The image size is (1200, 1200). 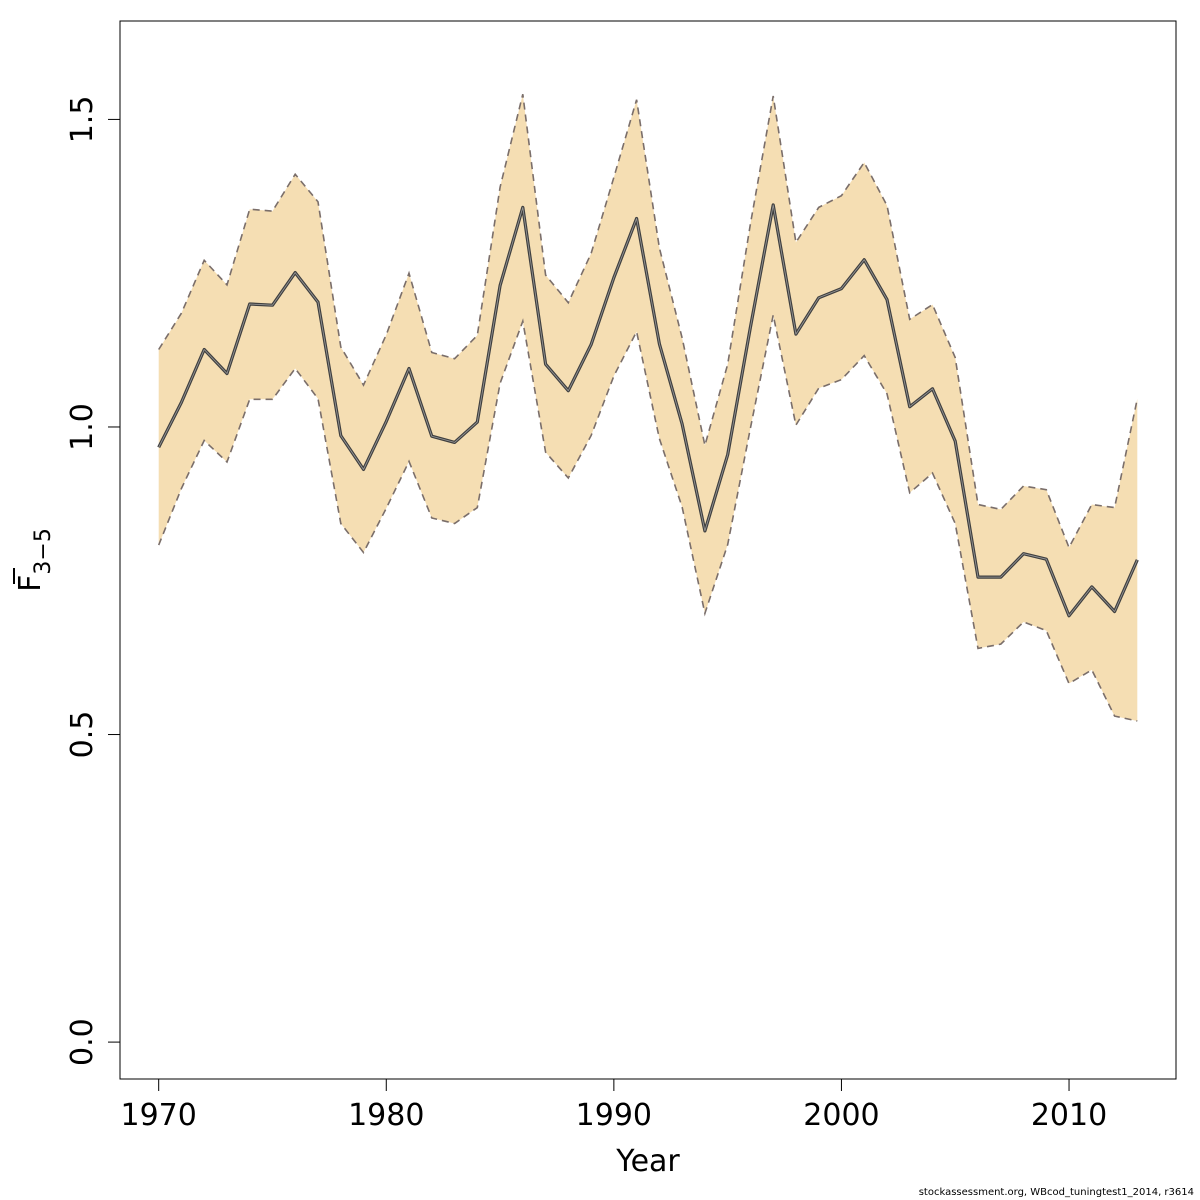 I want to click on y-axis-title-subscript: 3−5, so click(x=43, y=551).